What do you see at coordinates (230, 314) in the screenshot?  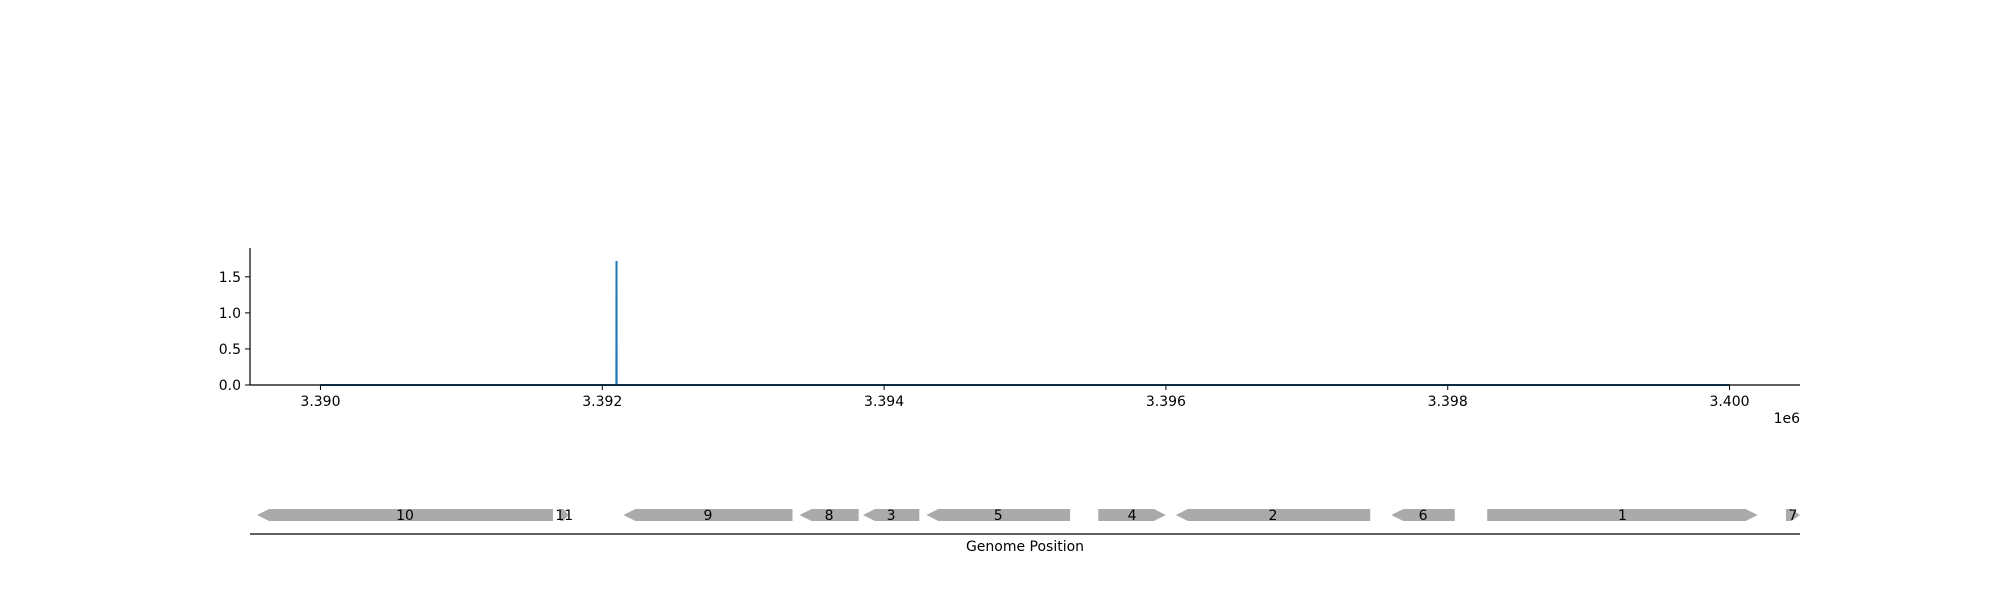 I see `y-tick-label: 1.0` at bounding box center [230, 314].